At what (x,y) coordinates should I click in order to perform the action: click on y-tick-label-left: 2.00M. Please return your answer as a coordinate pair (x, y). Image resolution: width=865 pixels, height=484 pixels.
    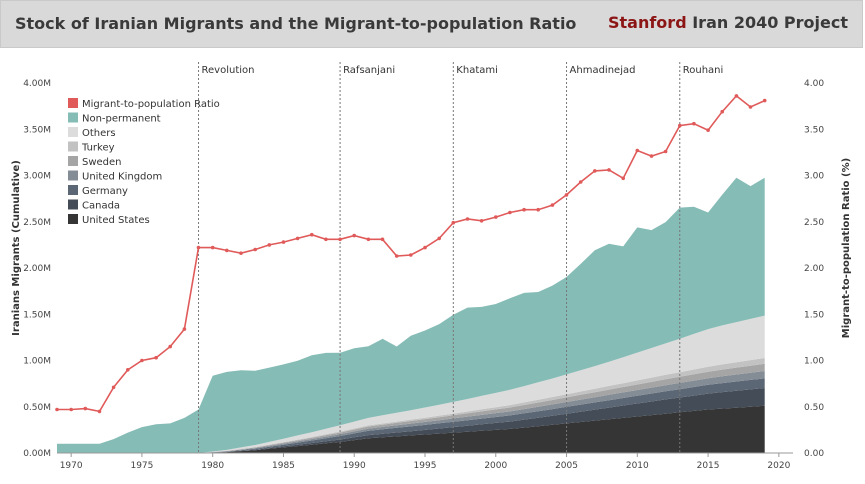
    Looking at the image, I should click on (37, 269).